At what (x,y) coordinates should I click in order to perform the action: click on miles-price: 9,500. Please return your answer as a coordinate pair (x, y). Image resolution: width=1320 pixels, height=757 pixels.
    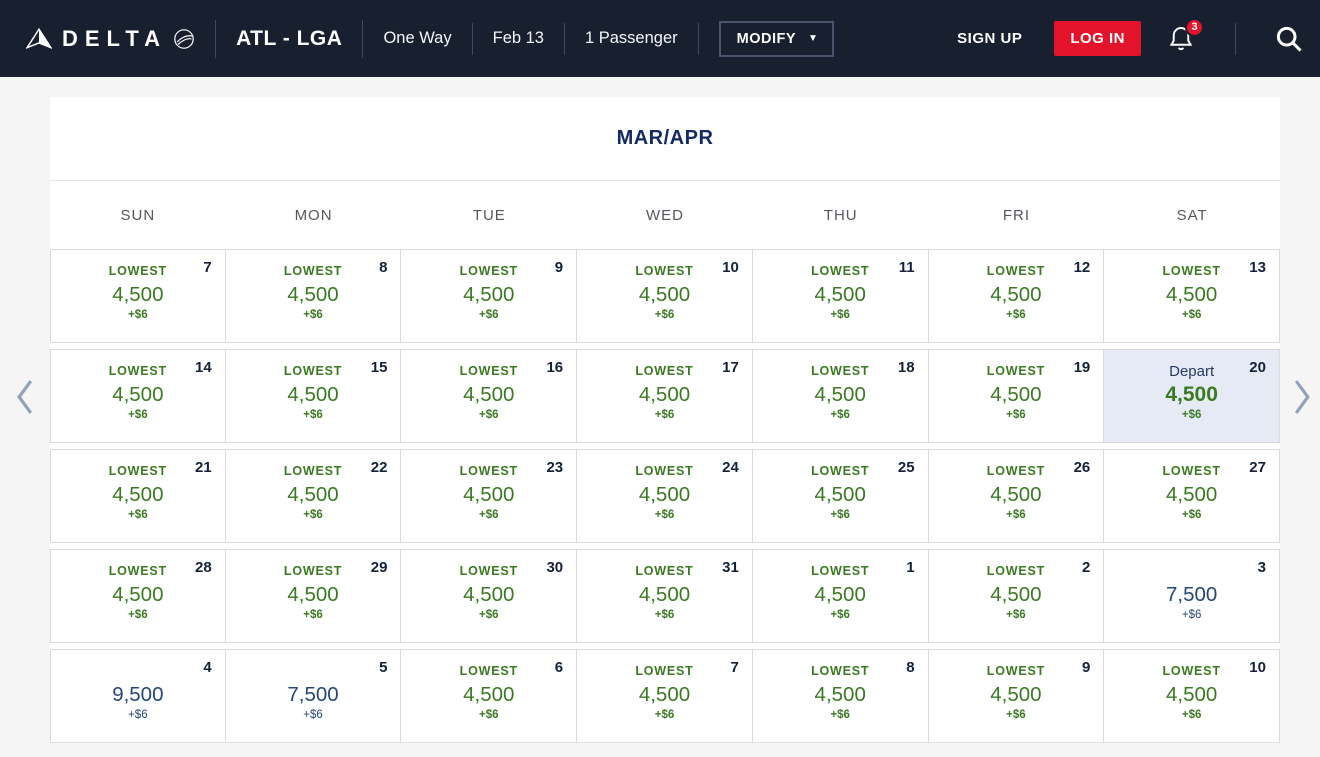
    Looking at the image, I should click on (138, 694).